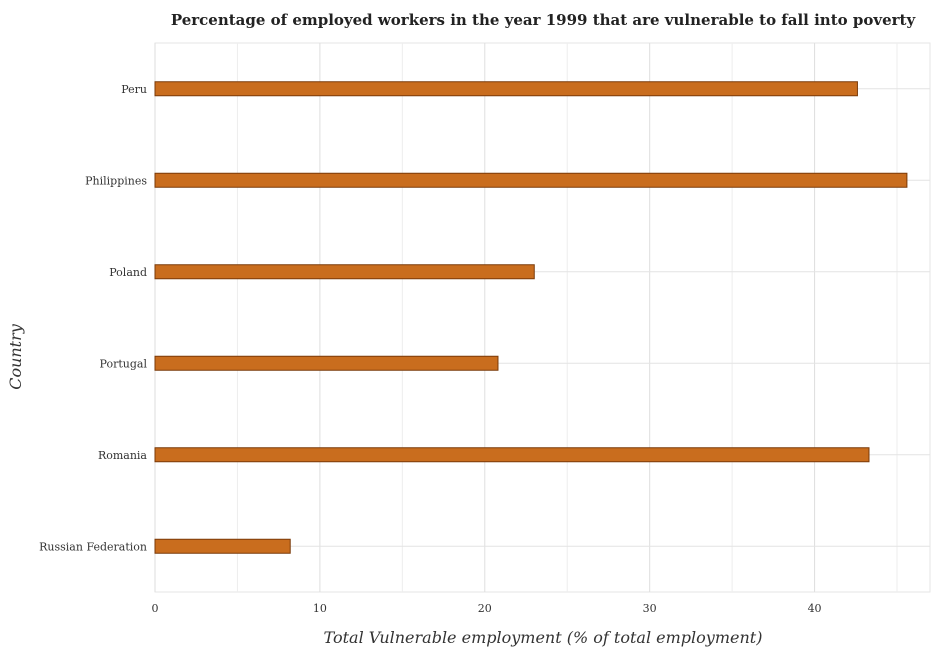 Image resolution: width=941 pixels, height=650 pixels. What do you see at coordinates (222, 546) in the screenshot?
I see `bar-russian-federation` at bounding box center [222, 546].